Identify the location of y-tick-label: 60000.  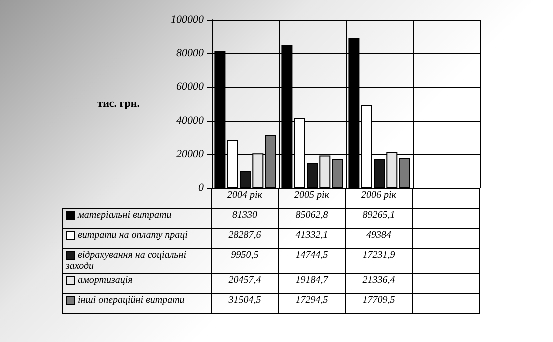
(190, 87).